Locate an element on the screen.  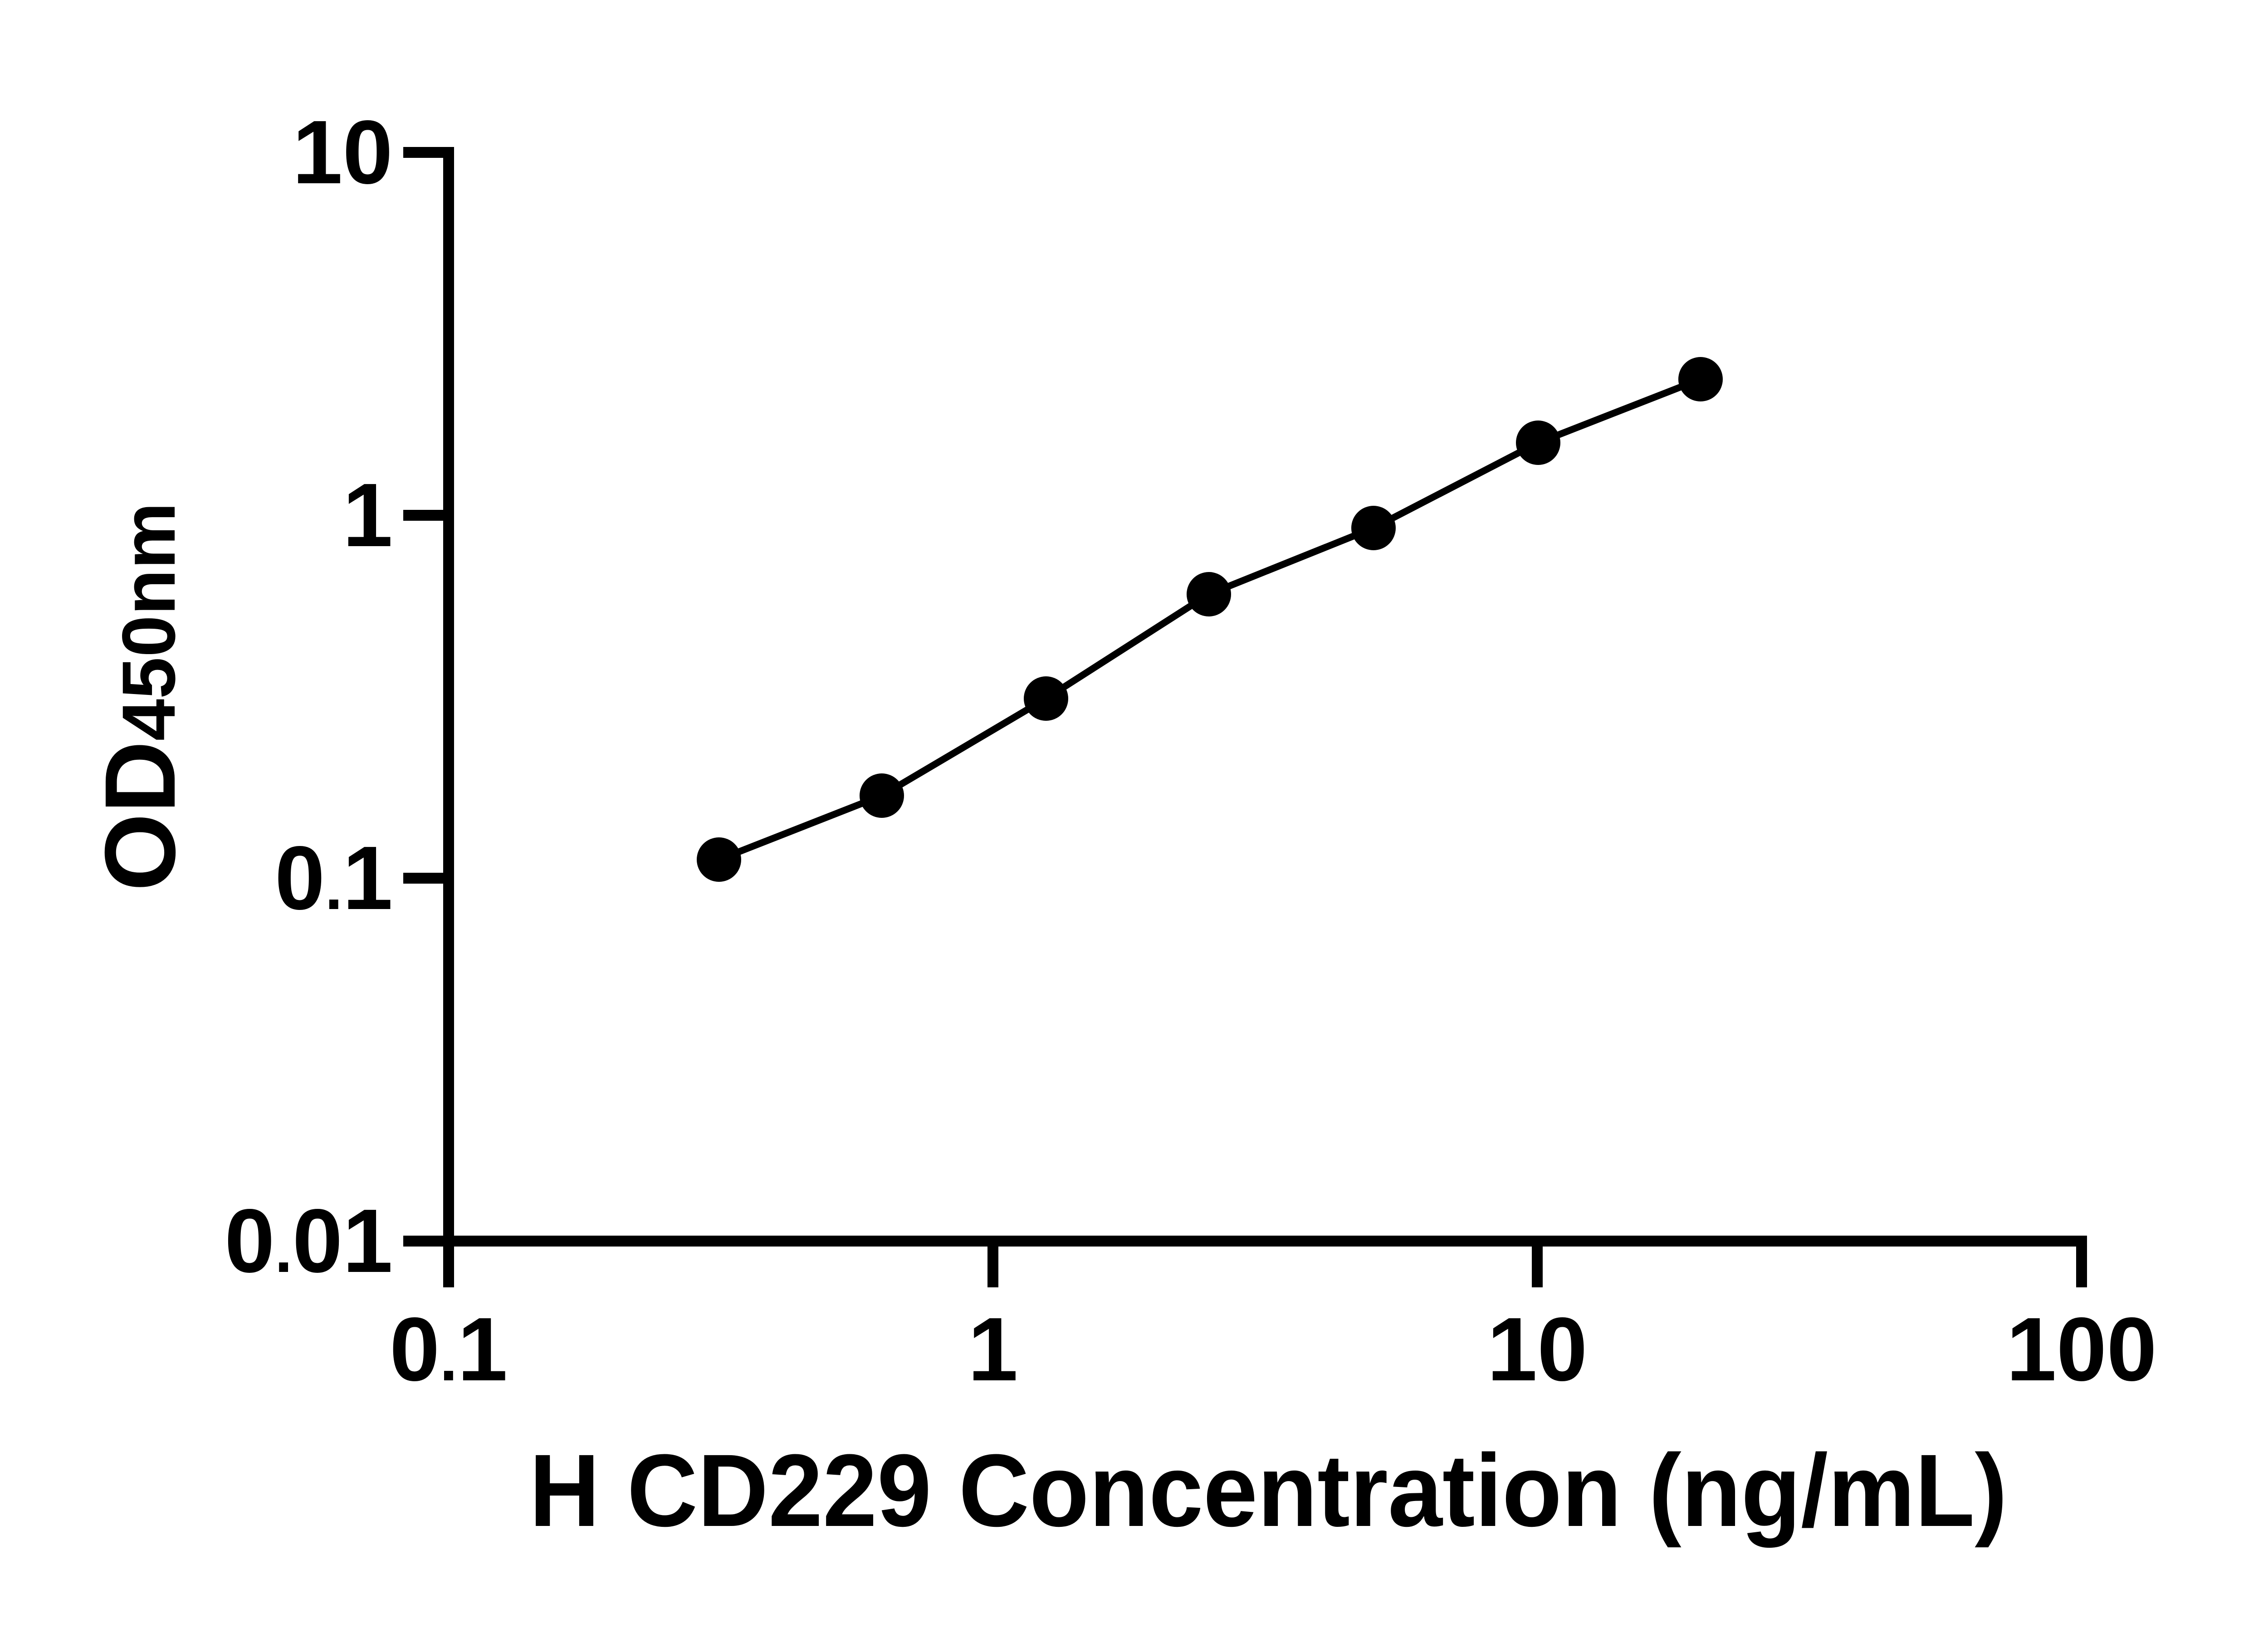
svg-text: OD450nm is located at coordinates (140, 696).